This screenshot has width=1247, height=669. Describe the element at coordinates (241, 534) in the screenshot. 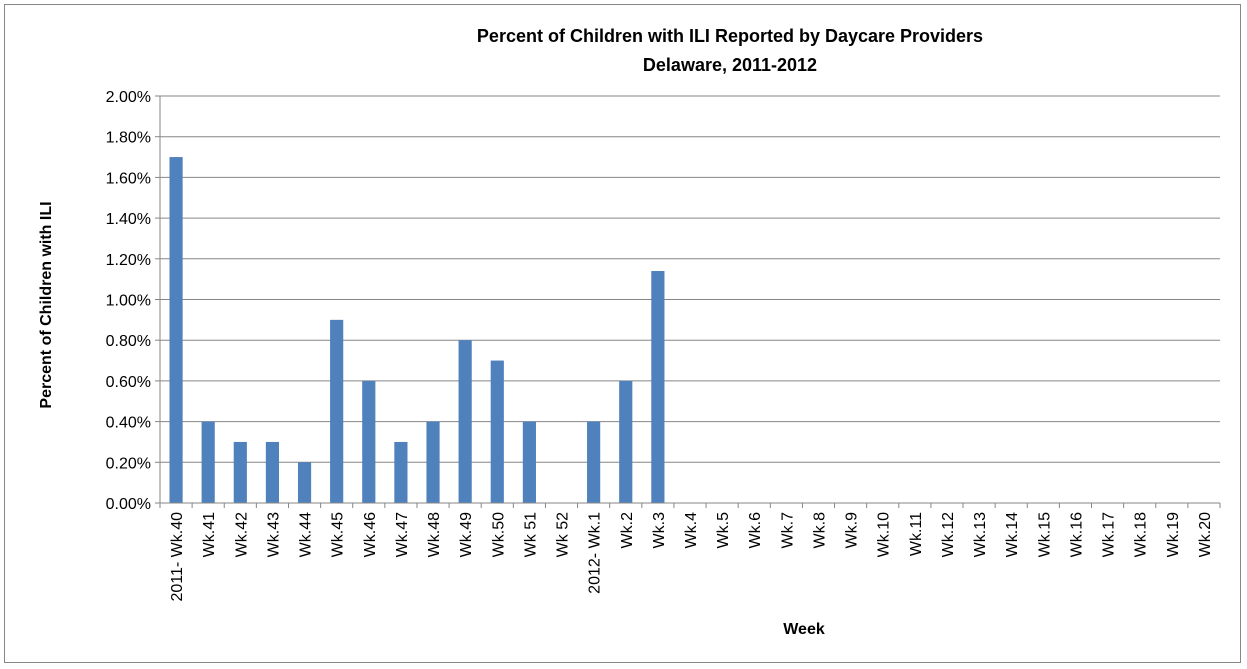

I see `x-tick-label: Wk.42` at that location.